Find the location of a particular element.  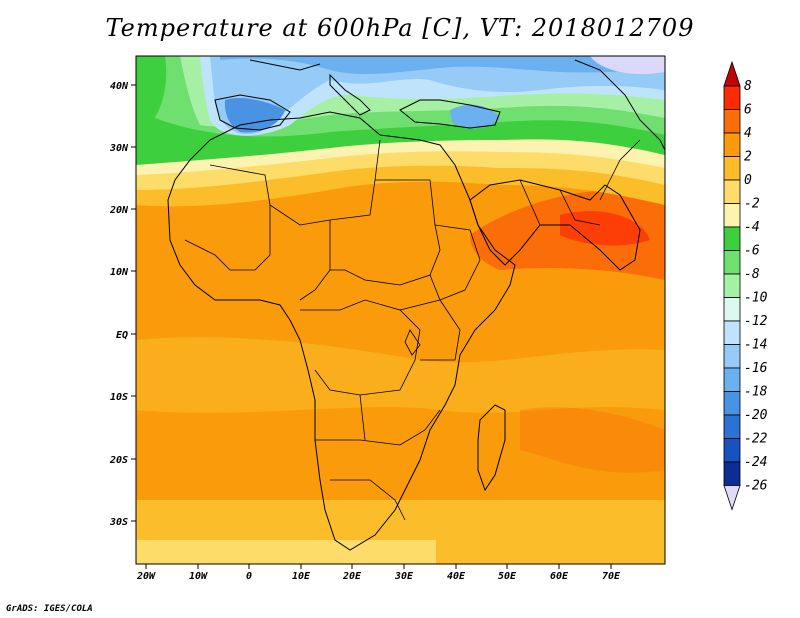

colorbar-label: -6 is located at coordinates (752, 251).